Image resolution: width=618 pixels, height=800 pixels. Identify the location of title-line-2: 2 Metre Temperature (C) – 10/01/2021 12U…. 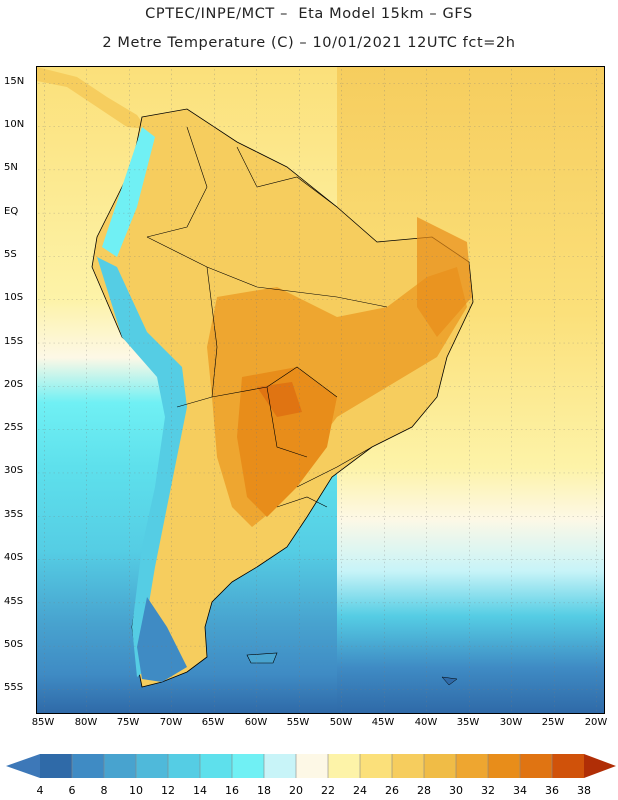
(309, 43).